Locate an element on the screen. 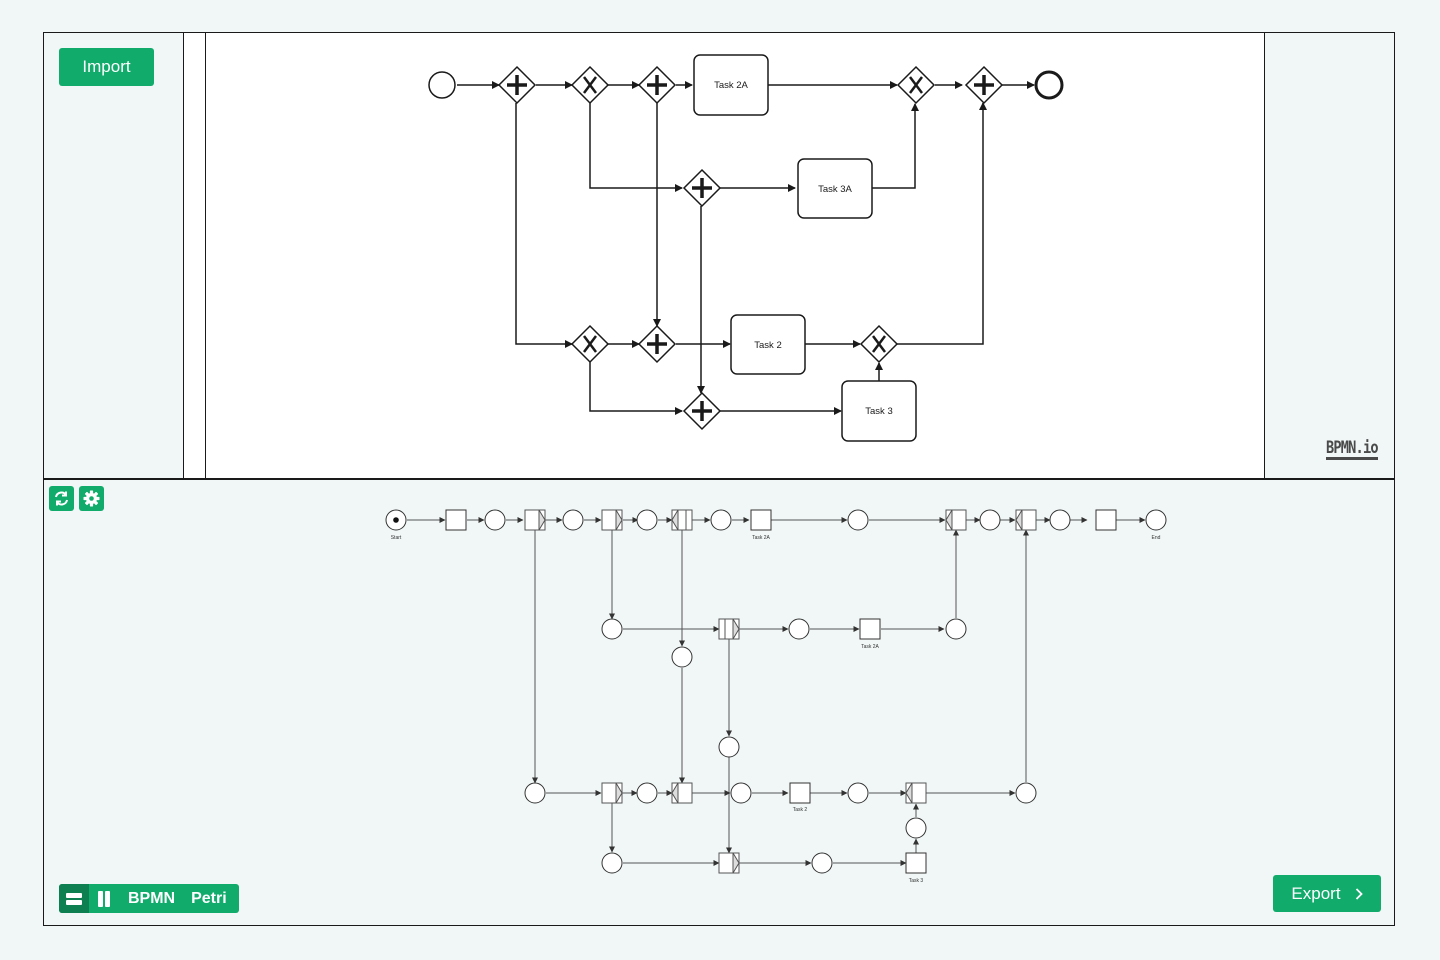  bpmn-view-toggle: BPMN is located at coordinates (152, 898).